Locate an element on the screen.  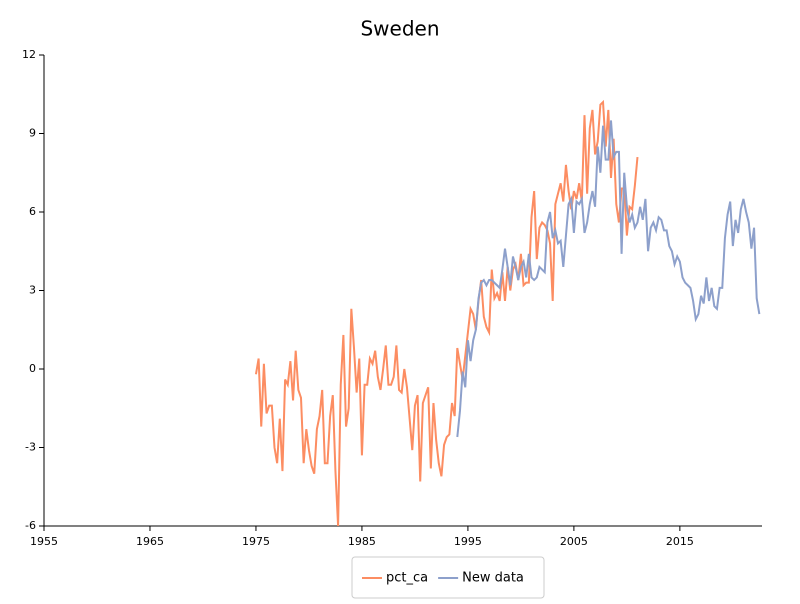
x-tick-label: 1955 is located at coordinates (44, 541).